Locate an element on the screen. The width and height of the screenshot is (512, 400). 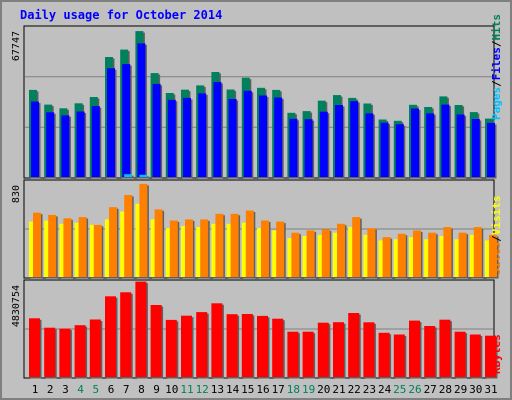
legend-kbytes: KBytes is located at coordinates (496, 354).